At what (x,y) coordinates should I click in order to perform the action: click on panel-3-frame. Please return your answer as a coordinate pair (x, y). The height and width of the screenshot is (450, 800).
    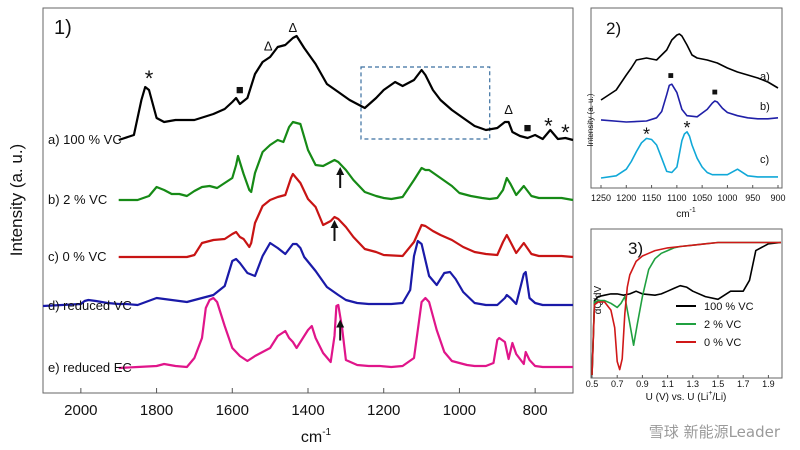
    Looking at the image, I should click on (686, 303).